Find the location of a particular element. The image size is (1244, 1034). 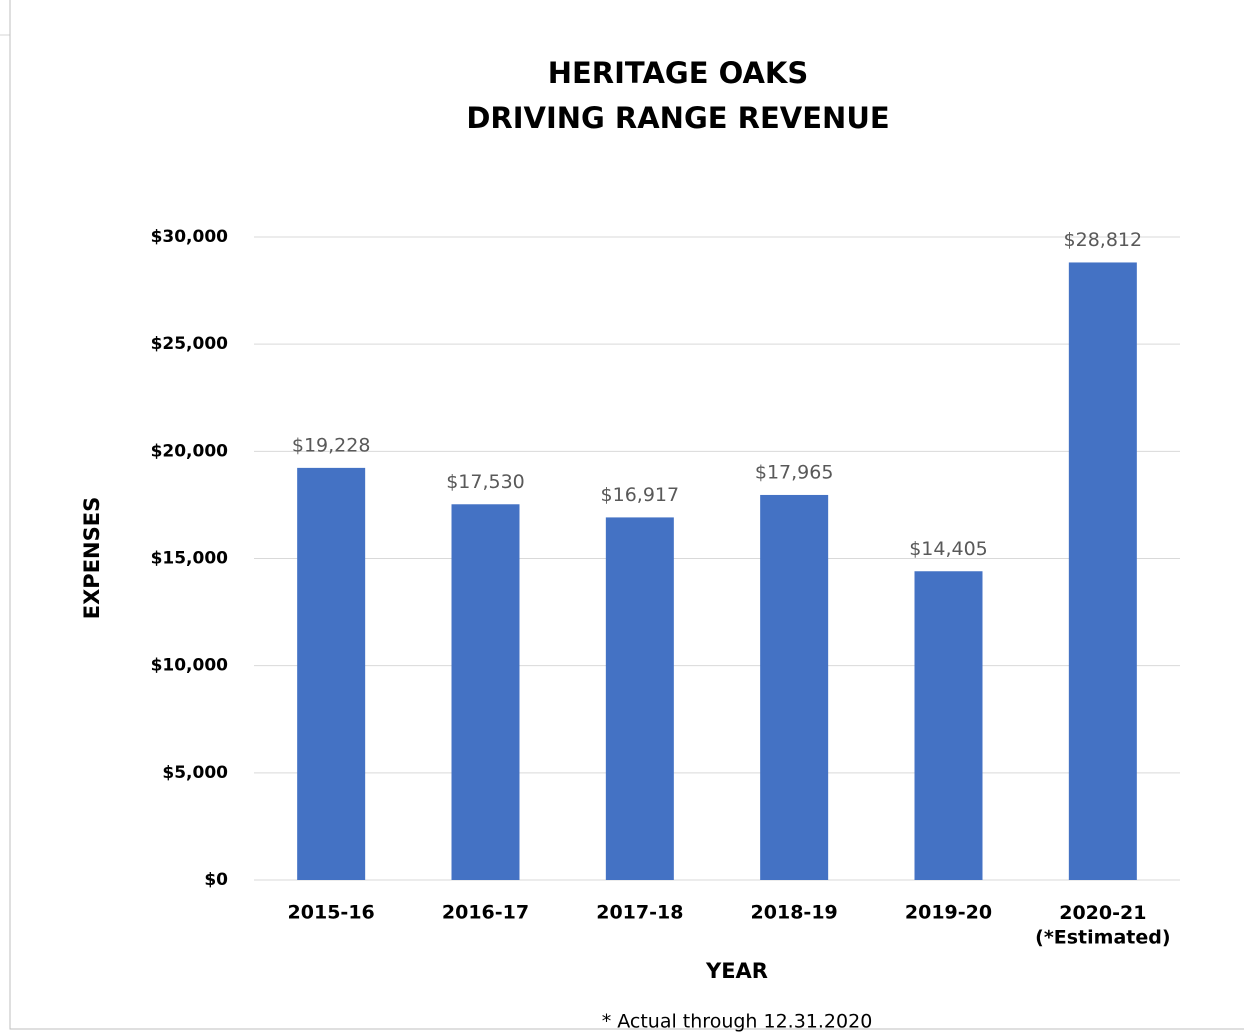

value-label: $14,405 is located at coordinates (948, 549).